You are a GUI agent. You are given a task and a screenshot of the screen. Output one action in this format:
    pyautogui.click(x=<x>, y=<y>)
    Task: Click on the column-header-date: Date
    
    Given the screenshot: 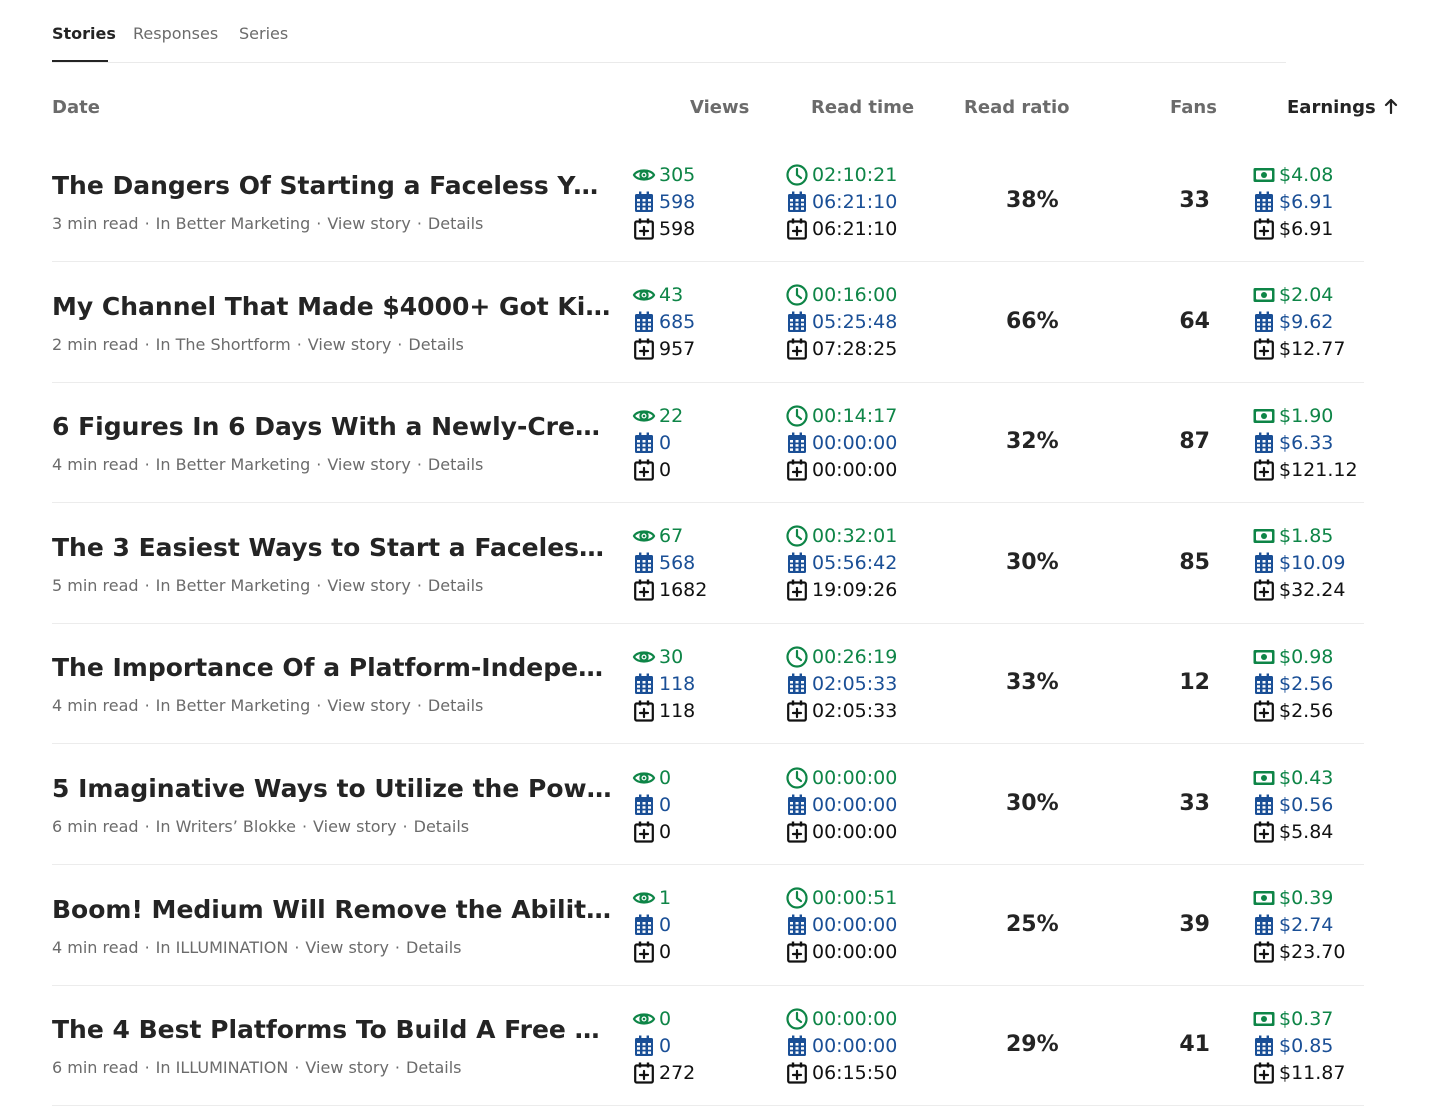 What is the action you would take?
    pyautogui.click(x=76, y=107)
    